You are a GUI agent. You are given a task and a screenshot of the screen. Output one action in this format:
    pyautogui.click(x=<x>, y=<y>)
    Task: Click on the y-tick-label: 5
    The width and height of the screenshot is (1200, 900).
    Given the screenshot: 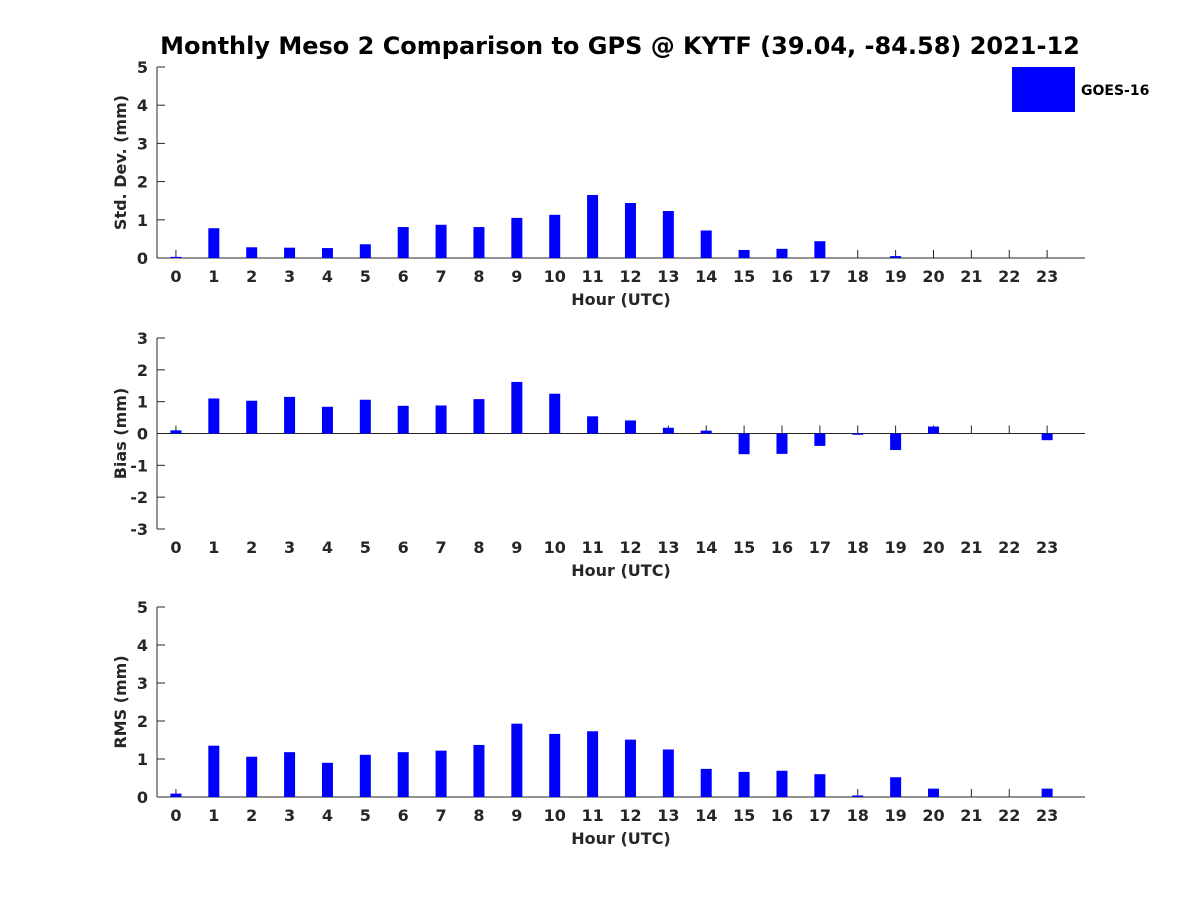 What is the action you would take?
    pyautogui.click(x=142, y=607)
    